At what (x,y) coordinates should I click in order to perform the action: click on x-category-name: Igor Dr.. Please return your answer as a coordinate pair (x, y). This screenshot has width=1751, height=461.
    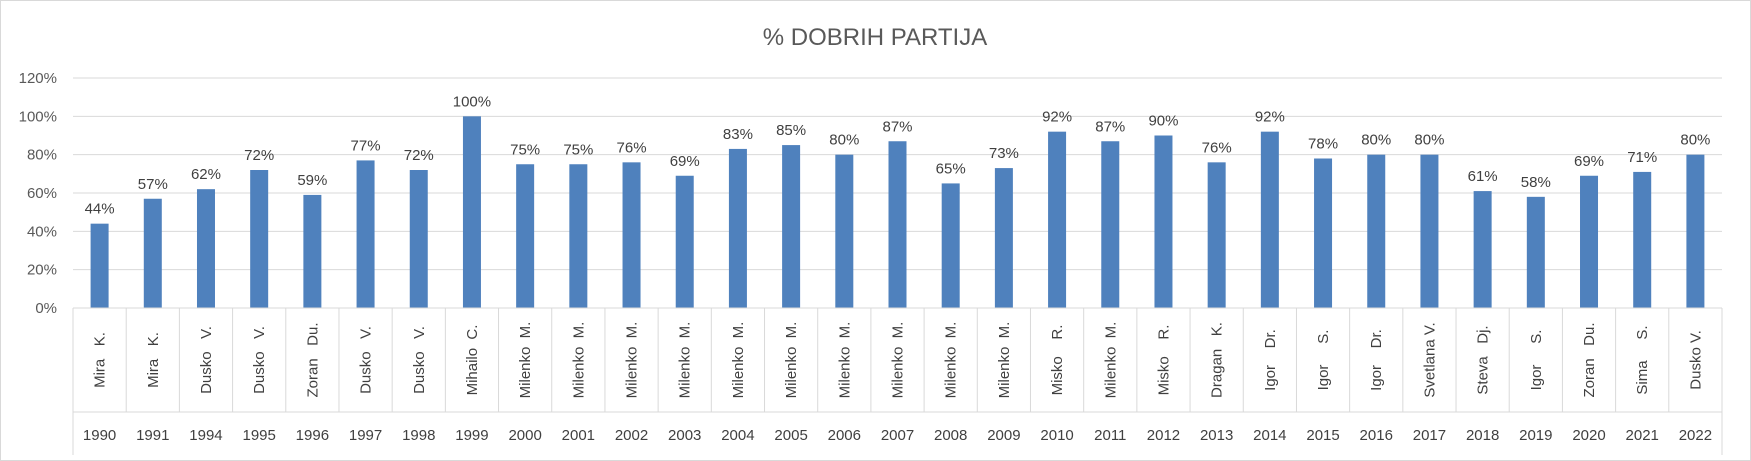
    Looking at the image, I should click on (1376, 360).